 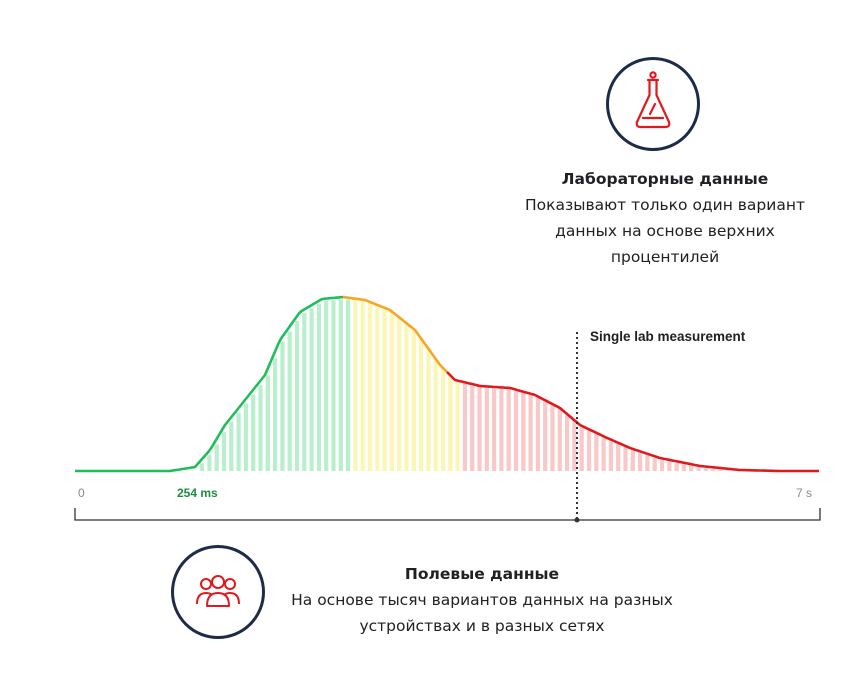 What do you see at coordinates (653, 104) in the screenshot?
I see `flask-icon` at bounding box center [653, 104].